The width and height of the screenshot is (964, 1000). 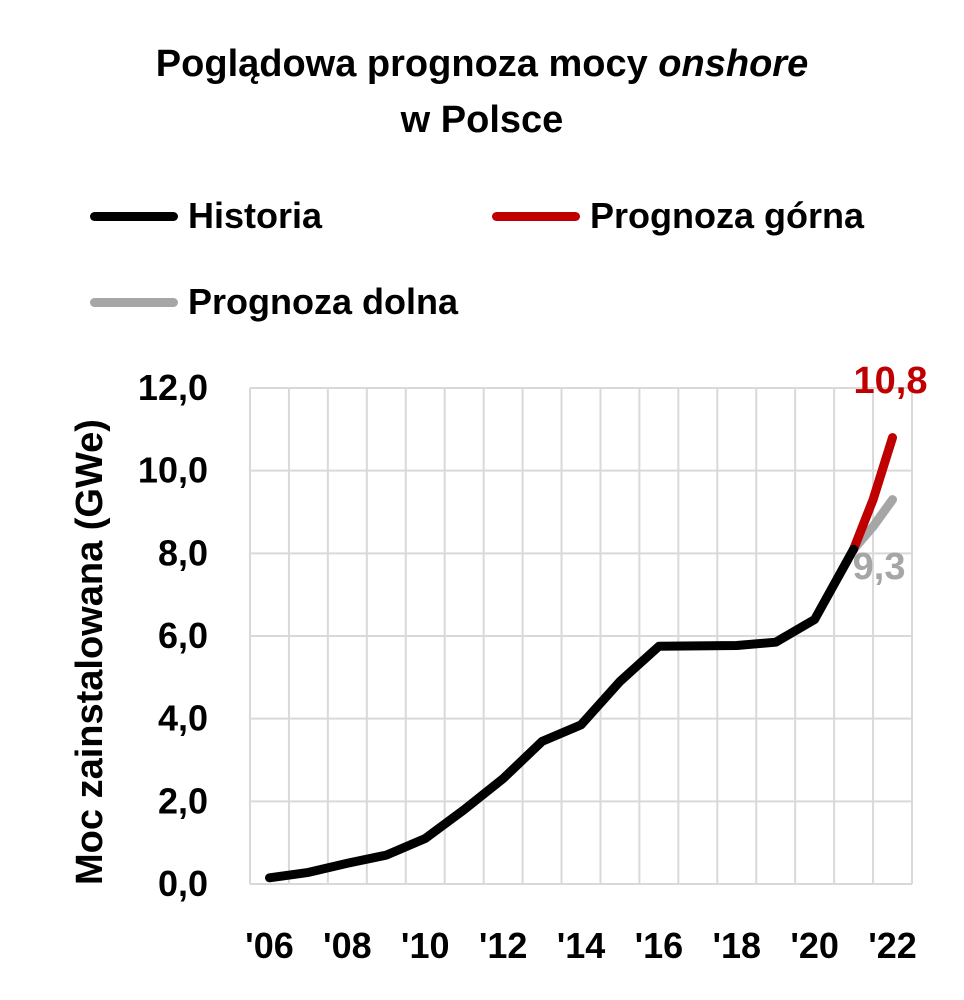 I want to click on x-tick-label: '14, so click(x=581, y=945).